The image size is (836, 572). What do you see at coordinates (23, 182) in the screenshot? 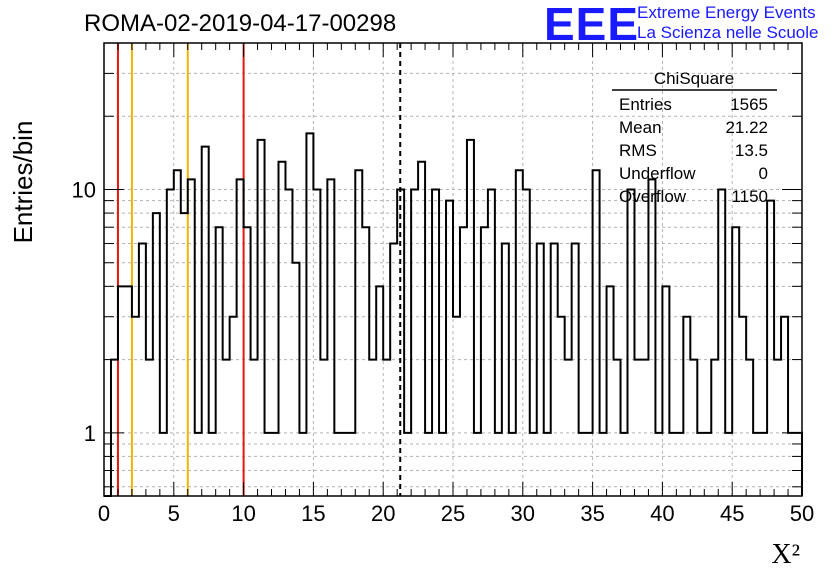
I see `y-axis-label: Entries/bin` at bounding box center [23, 182].